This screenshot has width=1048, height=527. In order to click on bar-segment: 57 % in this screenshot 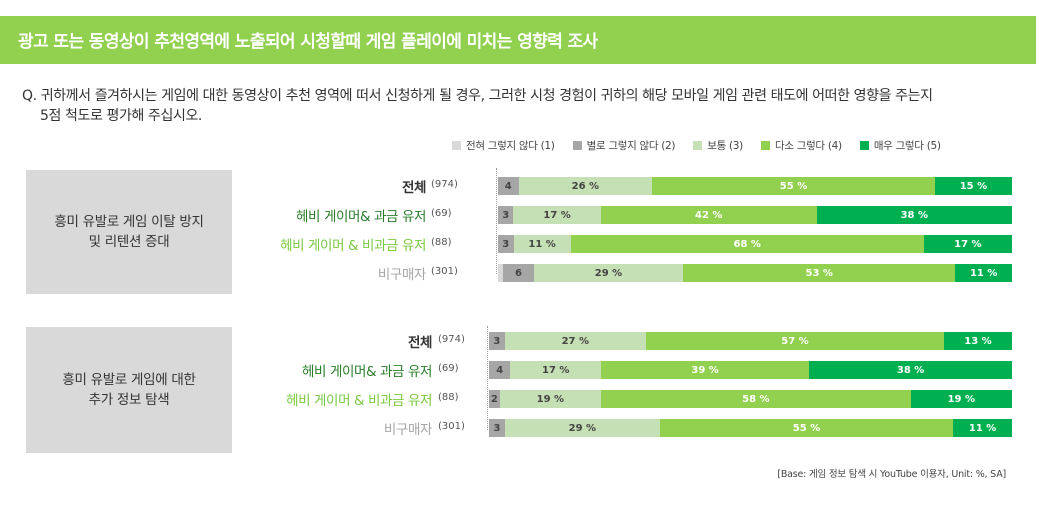, I will do `click(794, 341)`.